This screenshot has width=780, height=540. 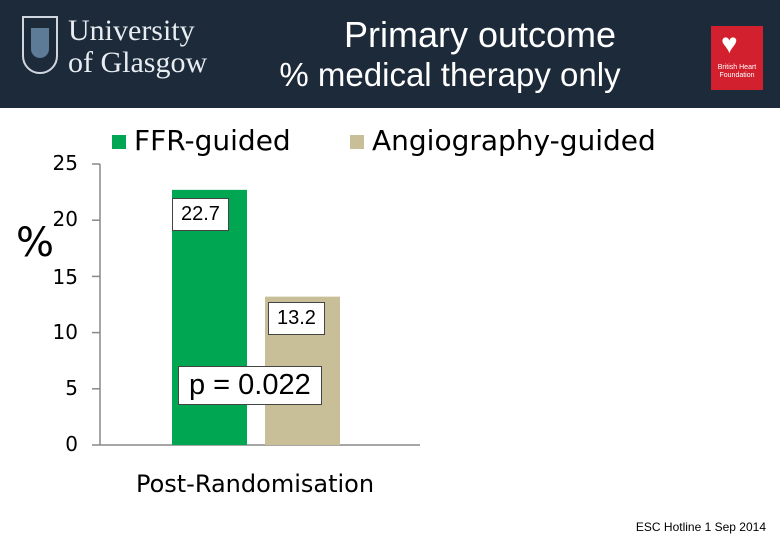 What do you see at coordinates (65, 277) in the screenshot?
I see `y-tick-label: 15` at bounding box center [65, 277].